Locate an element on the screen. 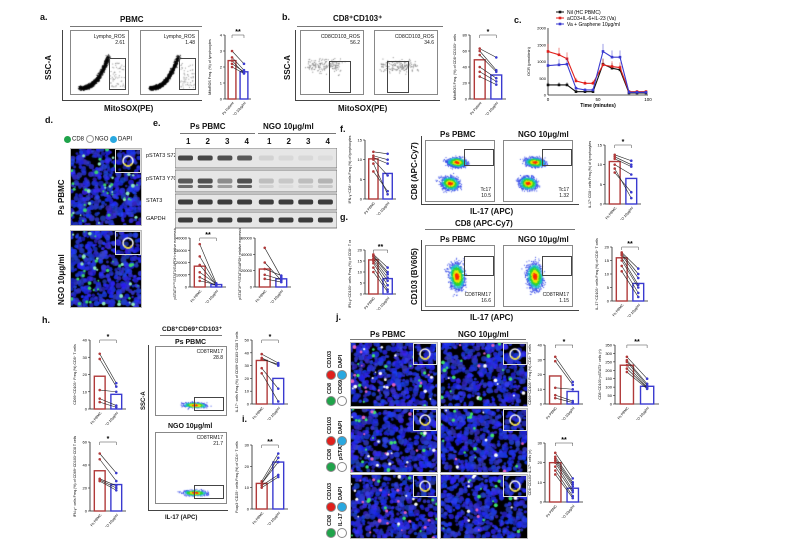 Image resolution: width=800 pixels, height=550 pixels. panel-j-label: j. is located at coordinates (339, 317).